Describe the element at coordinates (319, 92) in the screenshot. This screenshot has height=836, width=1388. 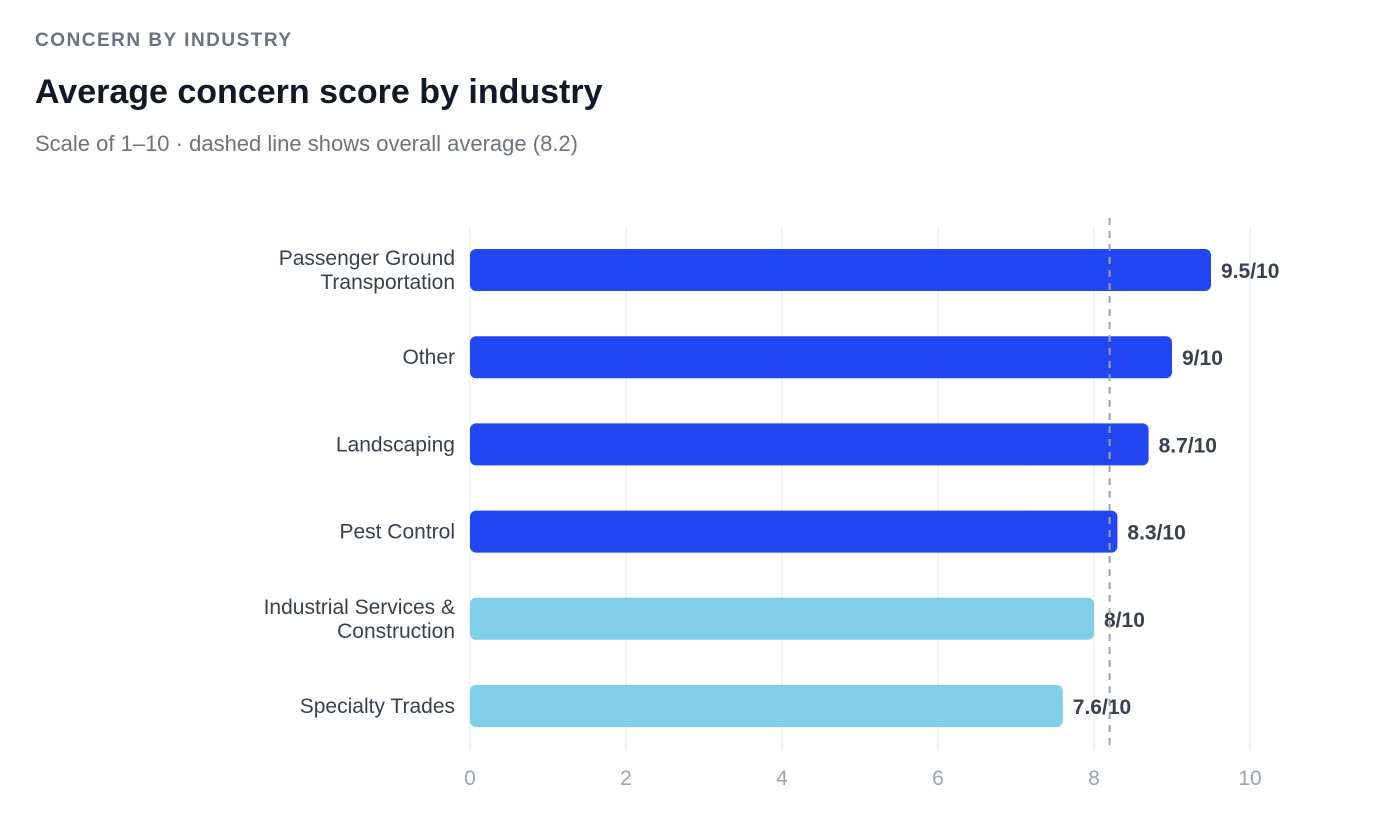
I see `chart-title: Average concern score by industry` at that location.